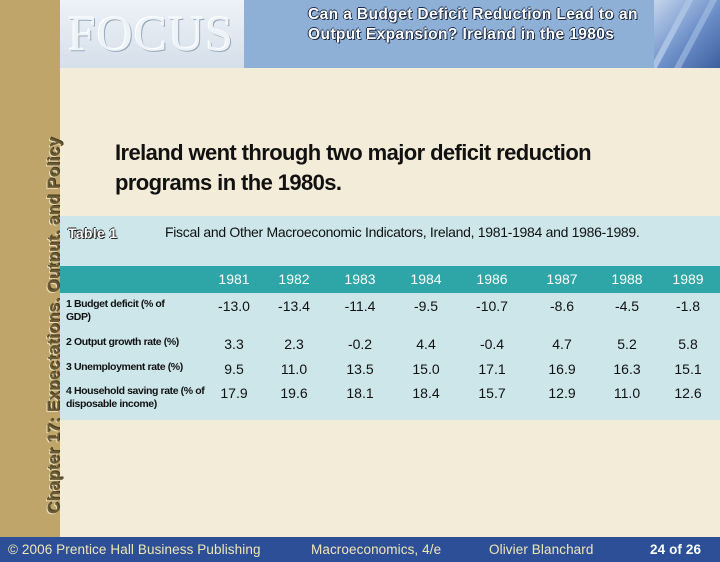 This screenshot has height=562, width=720. I want to click on footer-author: Olivier Blanchard, so click(541, 549).